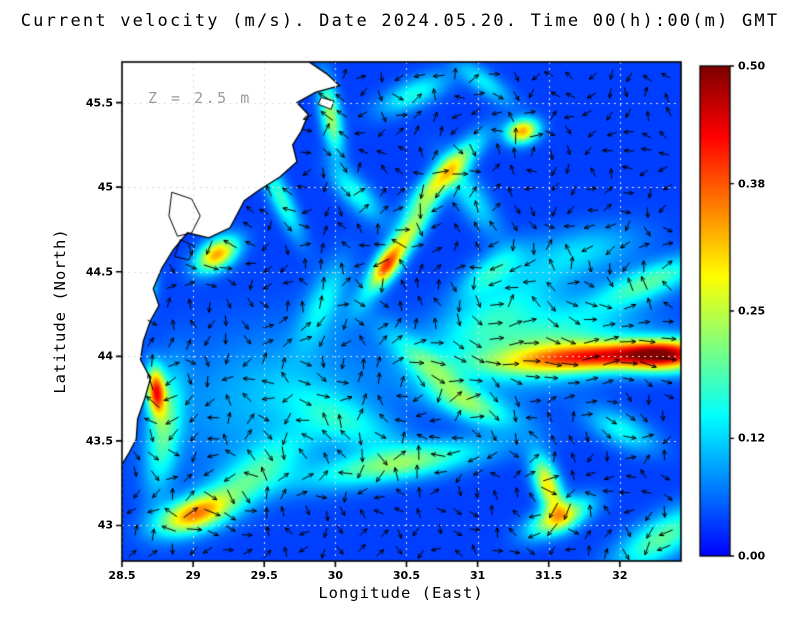 This screenshot has height=618, width=800. Describe the element at coordinates (549, 575) in the screenshot. I see `x-tick-label: 31.5` at that location.